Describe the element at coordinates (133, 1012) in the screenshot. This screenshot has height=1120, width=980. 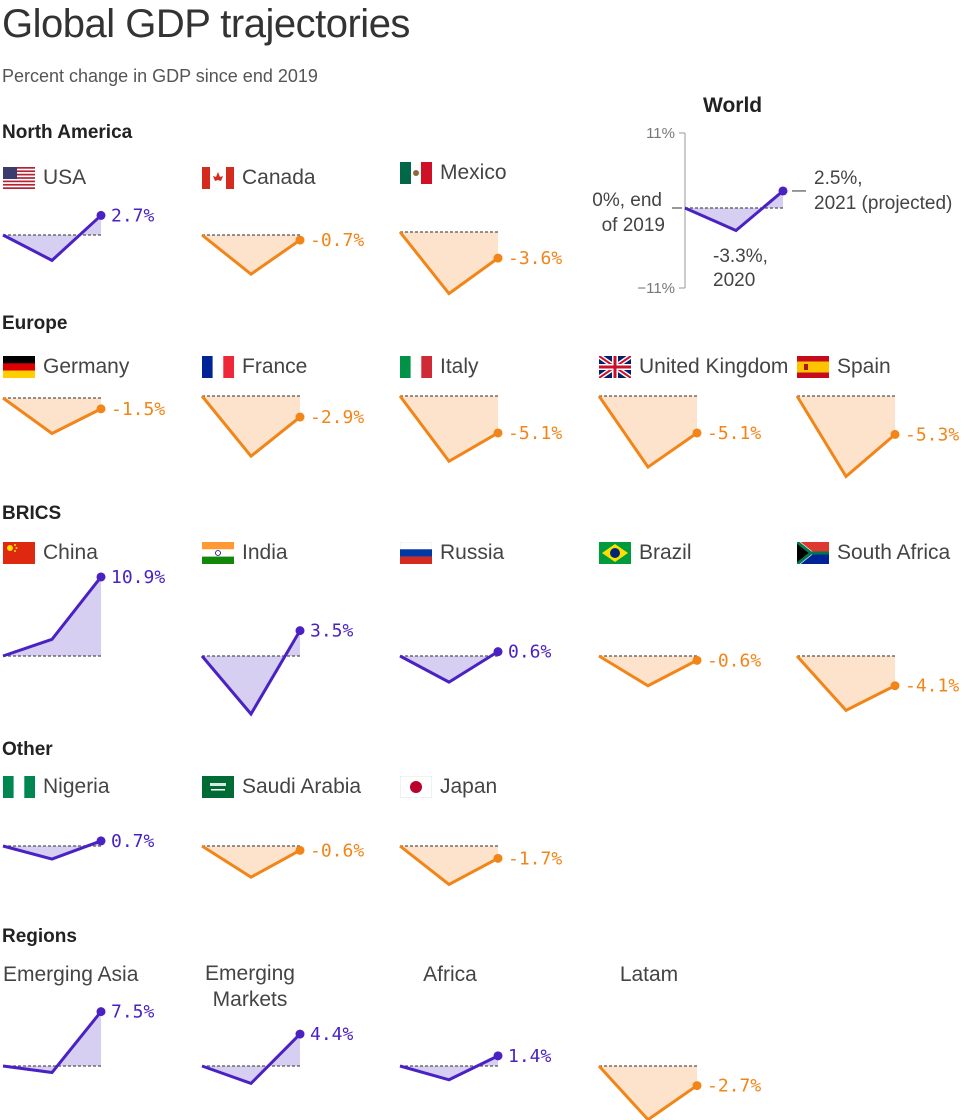
I see `value-label-emerging-asia: 7.5%` at that location.